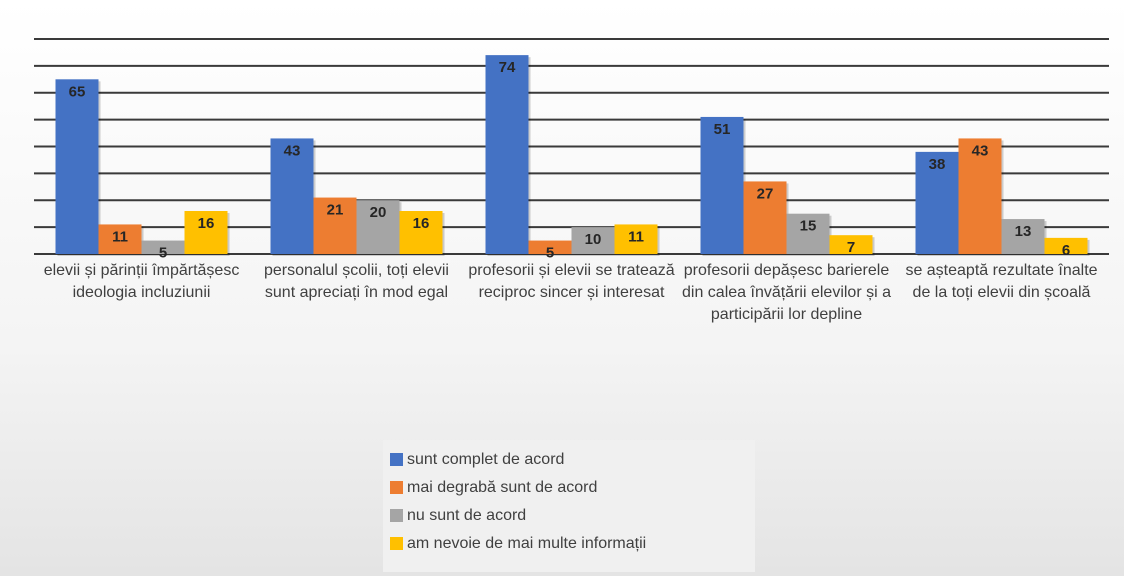 The image size is (1124, 576). What do you see at coordinates (77, 91) in the screenshot?
I see `data-label: 65` at bounding box center [77, 91].